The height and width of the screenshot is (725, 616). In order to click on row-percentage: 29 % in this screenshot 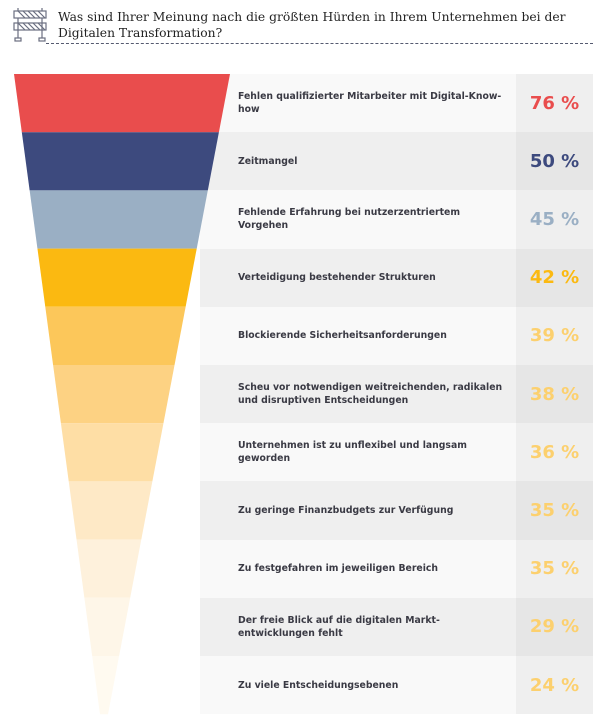, I will do `click(554, 626)`.